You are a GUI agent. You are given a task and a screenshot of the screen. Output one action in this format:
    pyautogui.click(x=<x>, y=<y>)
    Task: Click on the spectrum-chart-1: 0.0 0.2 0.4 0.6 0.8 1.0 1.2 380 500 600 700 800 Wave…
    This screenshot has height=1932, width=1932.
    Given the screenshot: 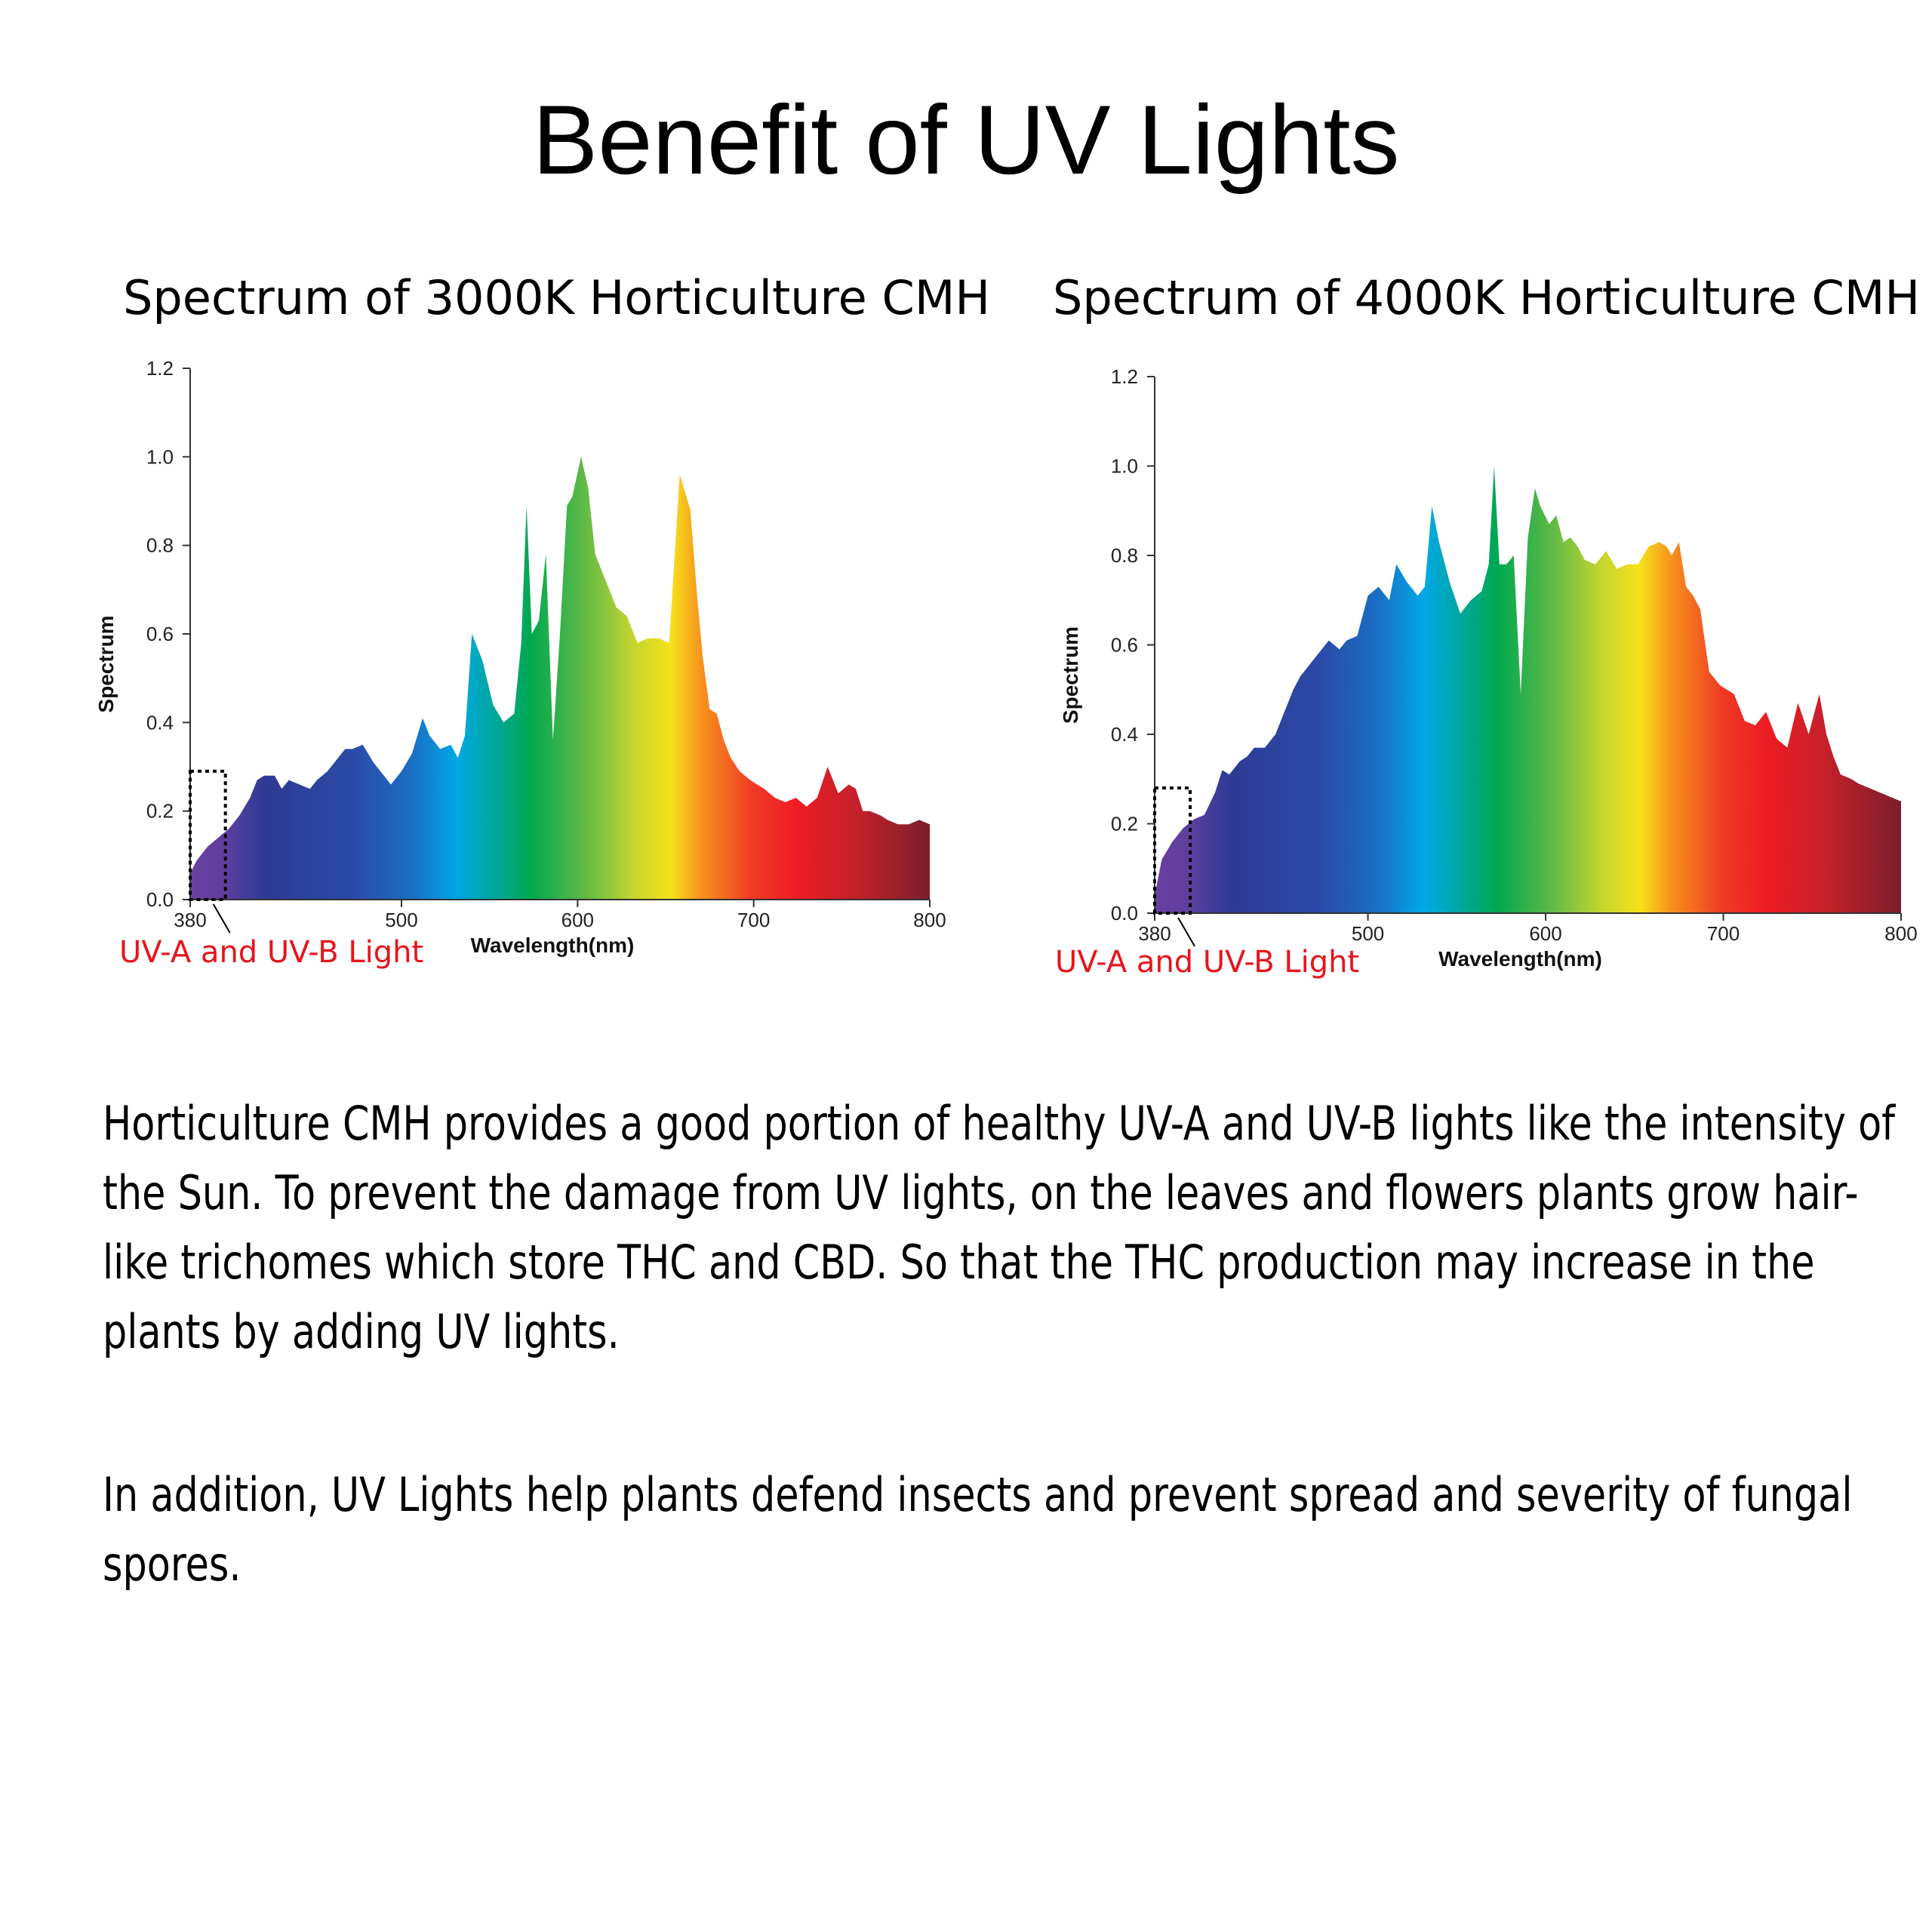 What is the action you would take?
    pyautogui.click(x=1486, y=672)
    